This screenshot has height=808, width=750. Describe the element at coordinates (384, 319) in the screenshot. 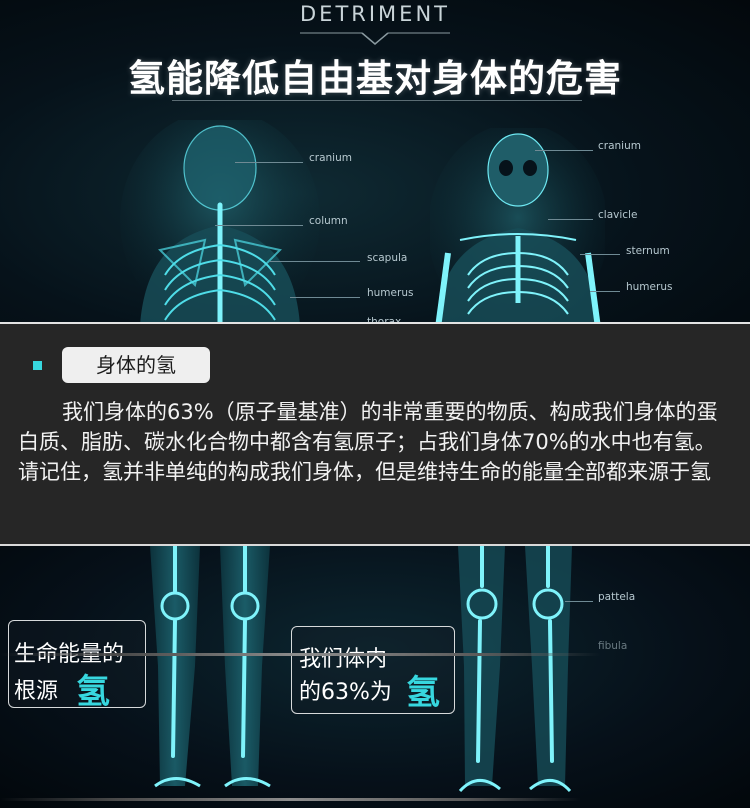

I see `label-thorax: thorax` at that location.